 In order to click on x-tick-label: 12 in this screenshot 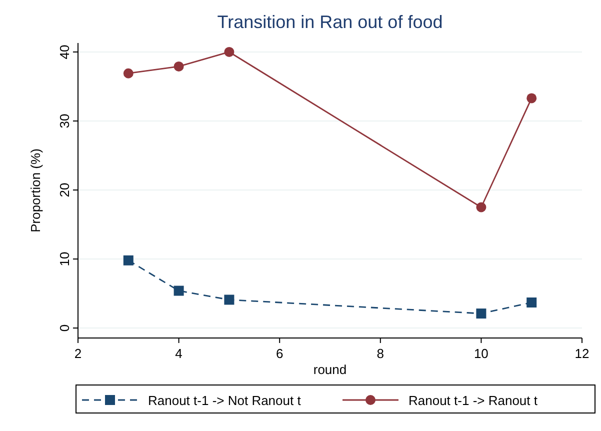, I will do `click(582, 353)`.